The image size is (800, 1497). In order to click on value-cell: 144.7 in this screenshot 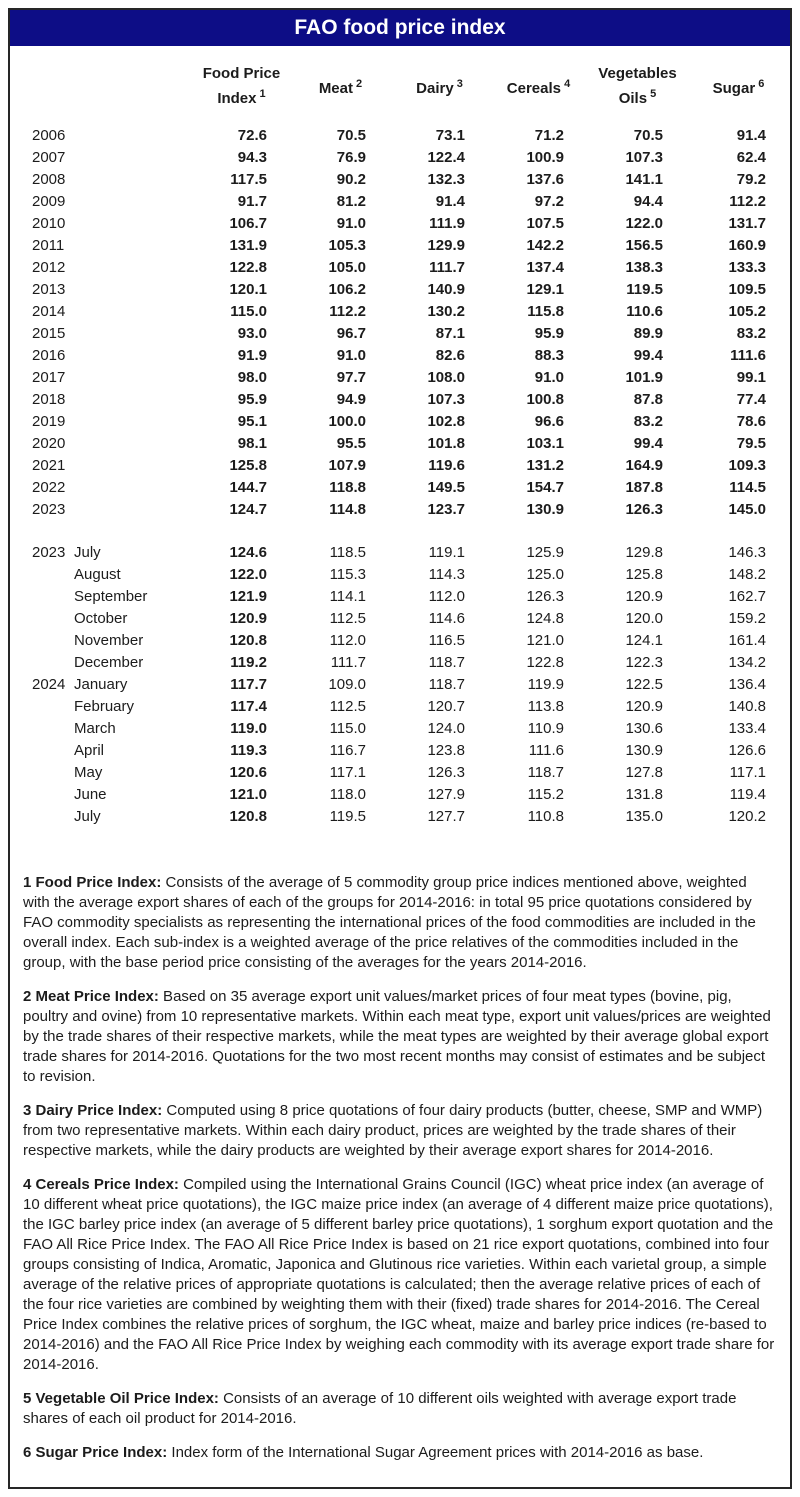, I will do `click(248, 487)`.